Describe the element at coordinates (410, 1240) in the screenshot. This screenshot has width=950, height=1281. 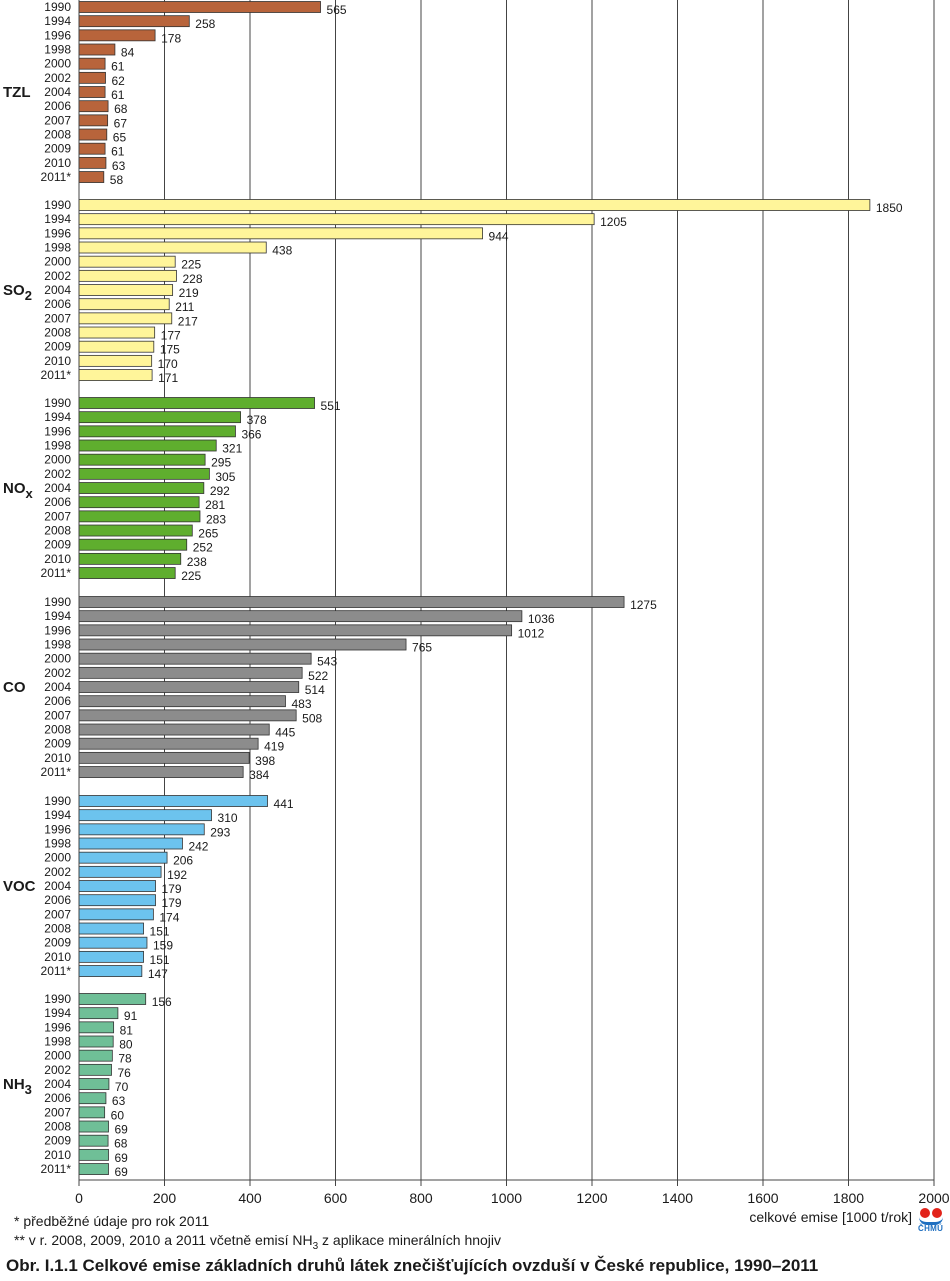
I see `footnote-nh3-suffix: z aplikace minerálních hnojiv` at that location.